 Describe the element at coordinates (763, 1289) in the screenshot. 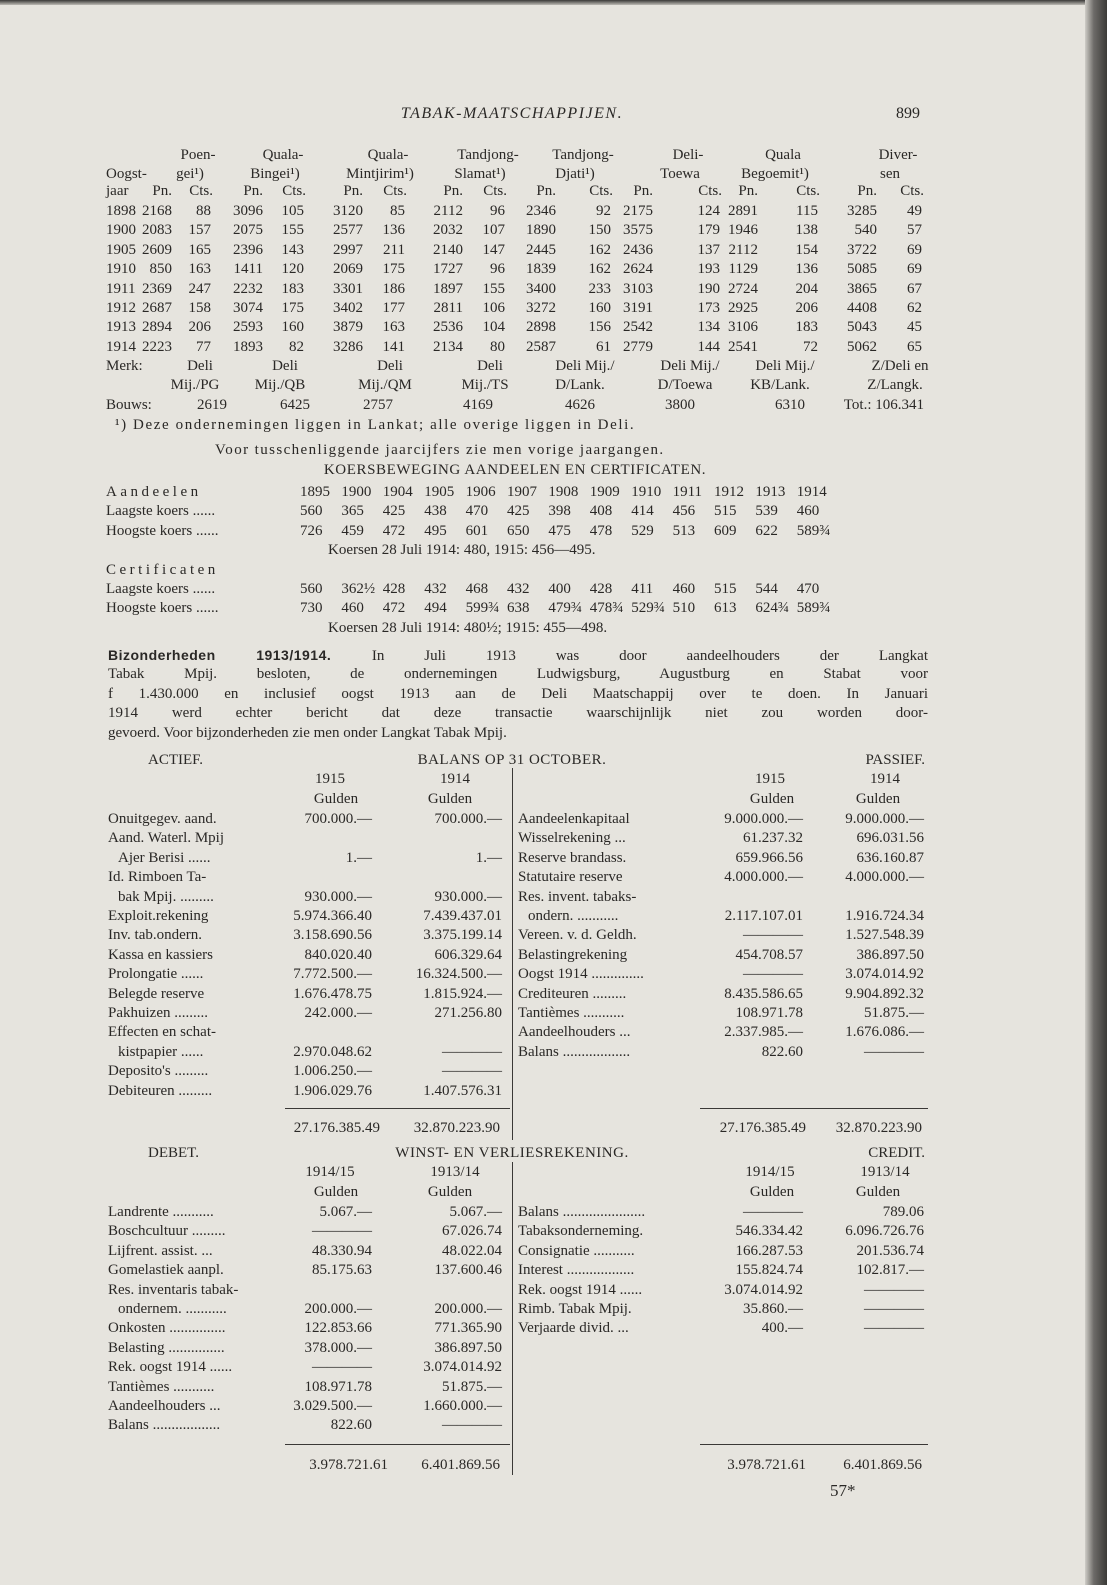

I see `winst-right-item-value: 3.074.014.92` at that location.